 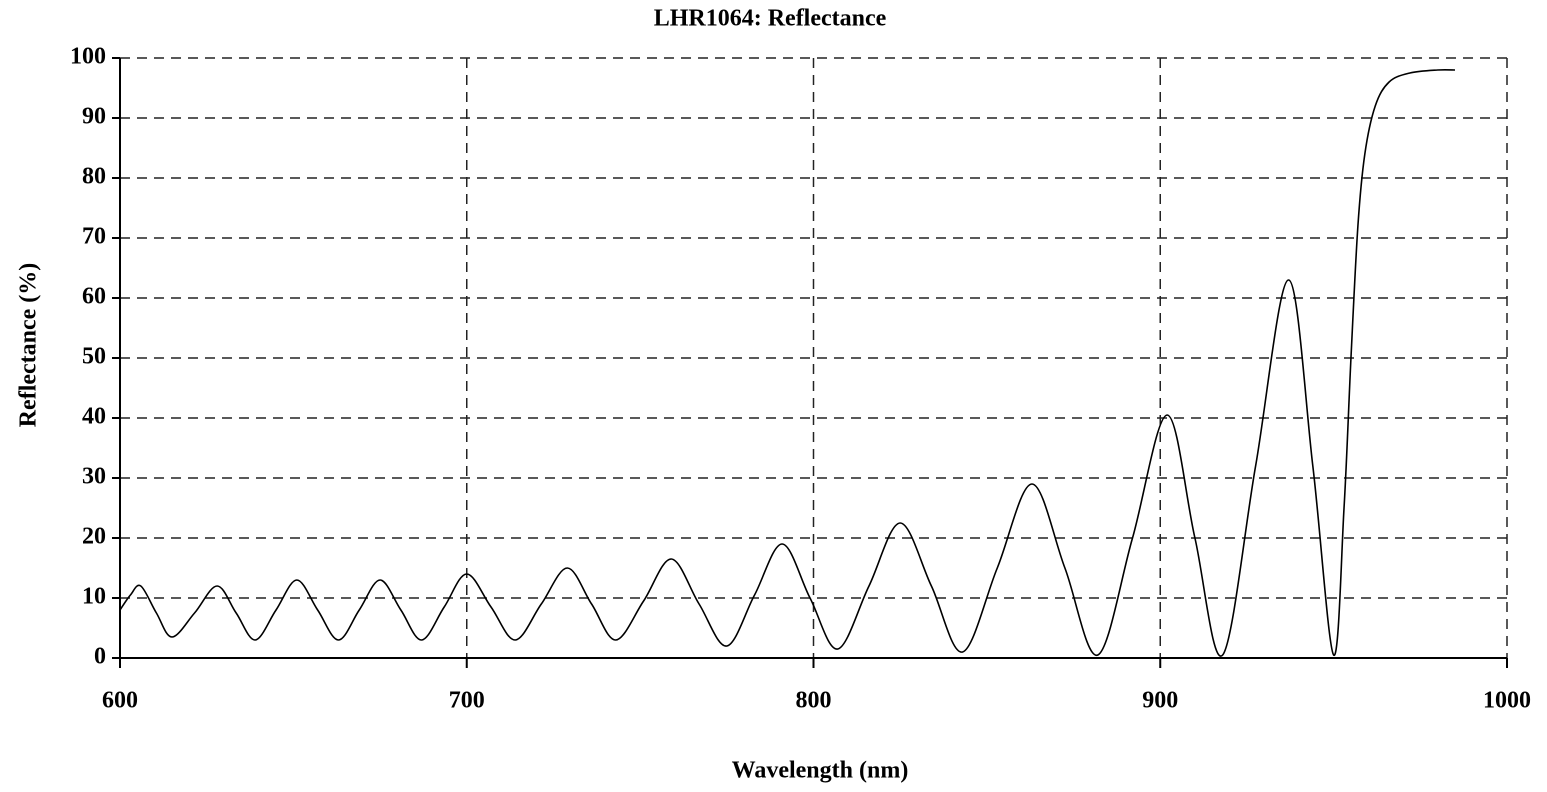 What do you see at coordinates (94, 597) in the screenshot?
I see `y-tick-label: 10` at bounding box center [94, 597].